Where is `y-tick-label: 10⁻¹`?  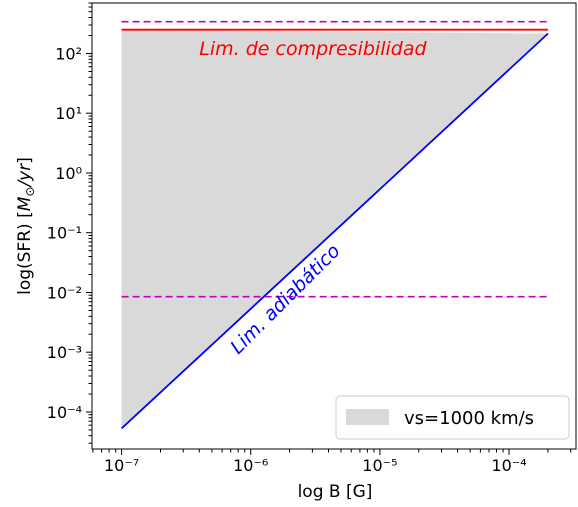 y-tick-label: 10⁻¹ is located at coordinates (64, 233).